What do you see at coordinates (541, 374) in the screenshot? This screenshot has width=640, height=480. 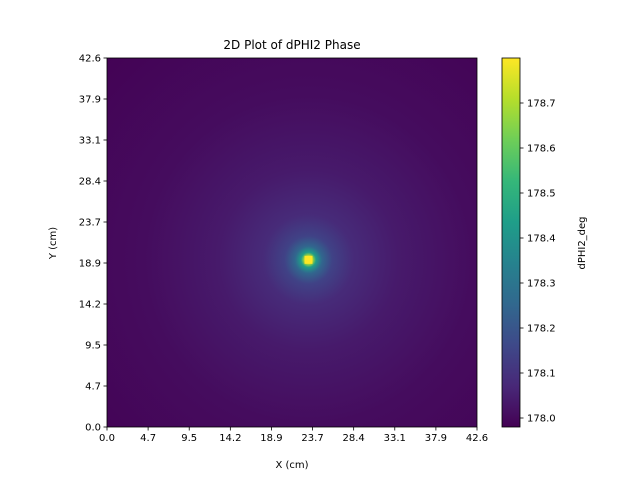 I see `colorbar-tick-label: 178.1` at bounding box center [541, 374].